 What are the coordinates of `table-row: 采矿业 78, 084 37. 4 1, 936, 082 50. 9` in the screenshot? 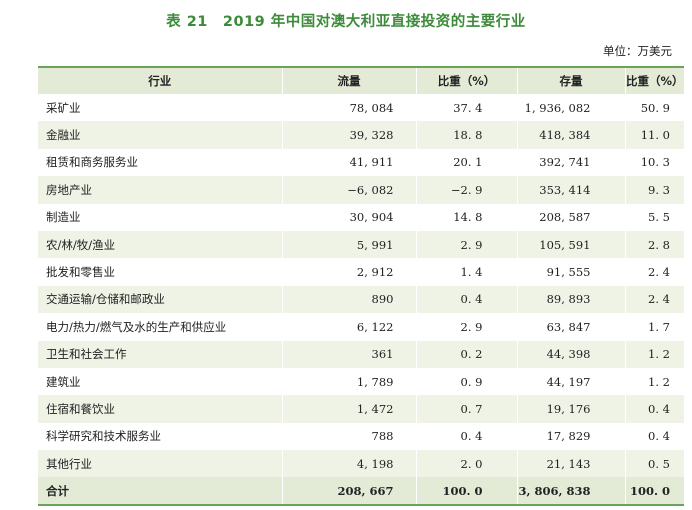 It's located at (361, 108).